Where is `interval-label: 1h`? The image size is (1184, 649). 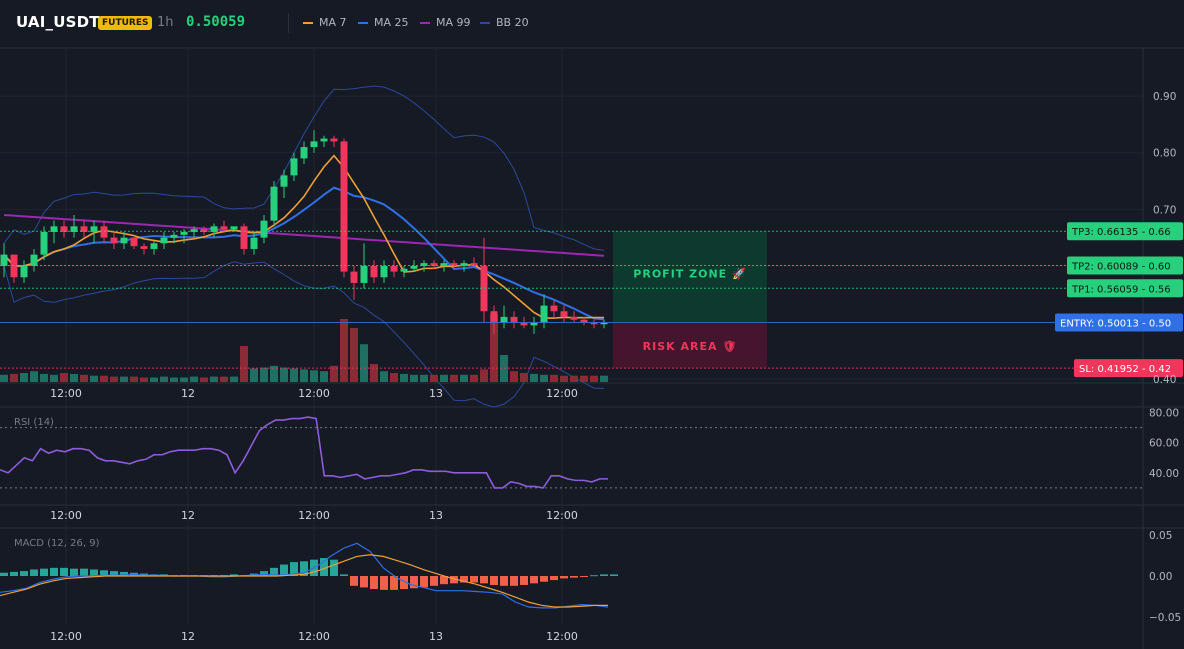
interval-label: 1h is located at coordinates (165, 22).